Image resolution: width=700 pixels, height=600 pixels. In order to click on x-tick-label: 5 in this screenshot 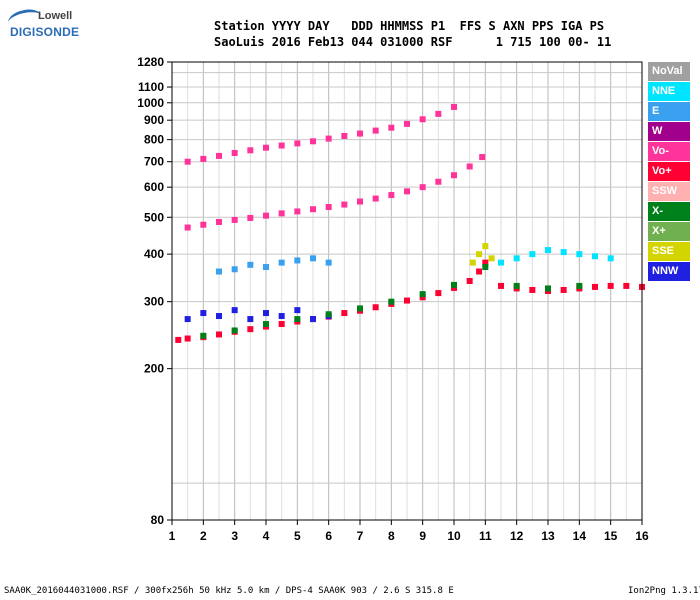, I will do `click(297, 536)`.